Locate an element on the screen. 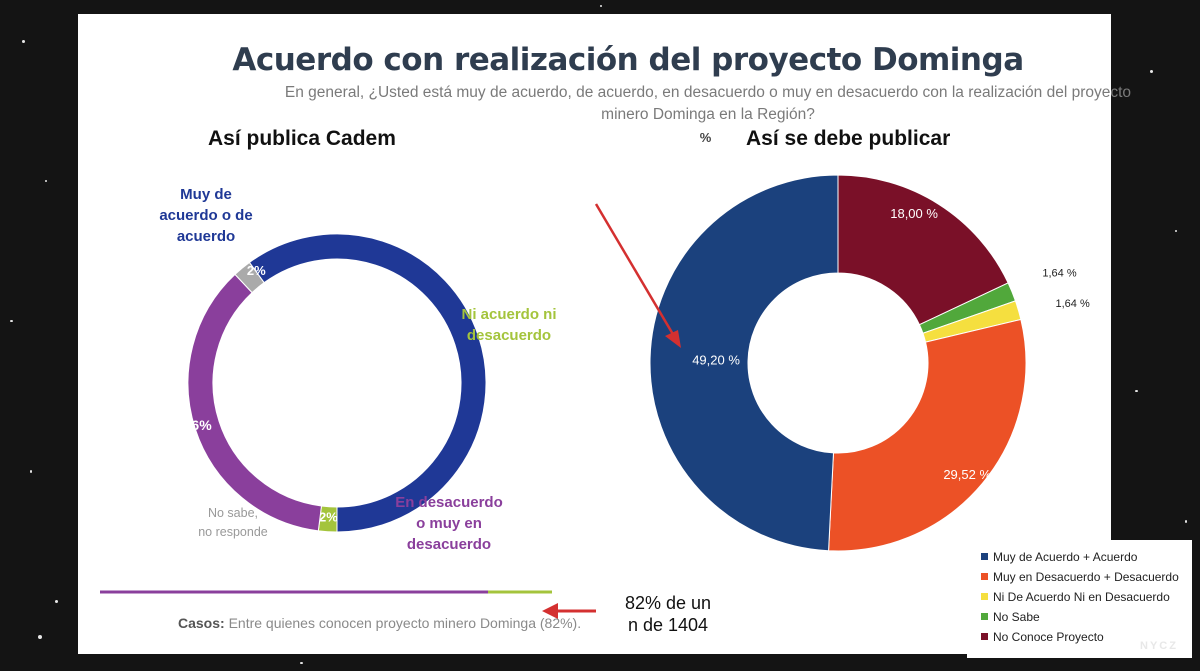 This screenshot has width=1200, height=671. label-no-sabe-line: No sabe, is located at coordinates (233, 513).